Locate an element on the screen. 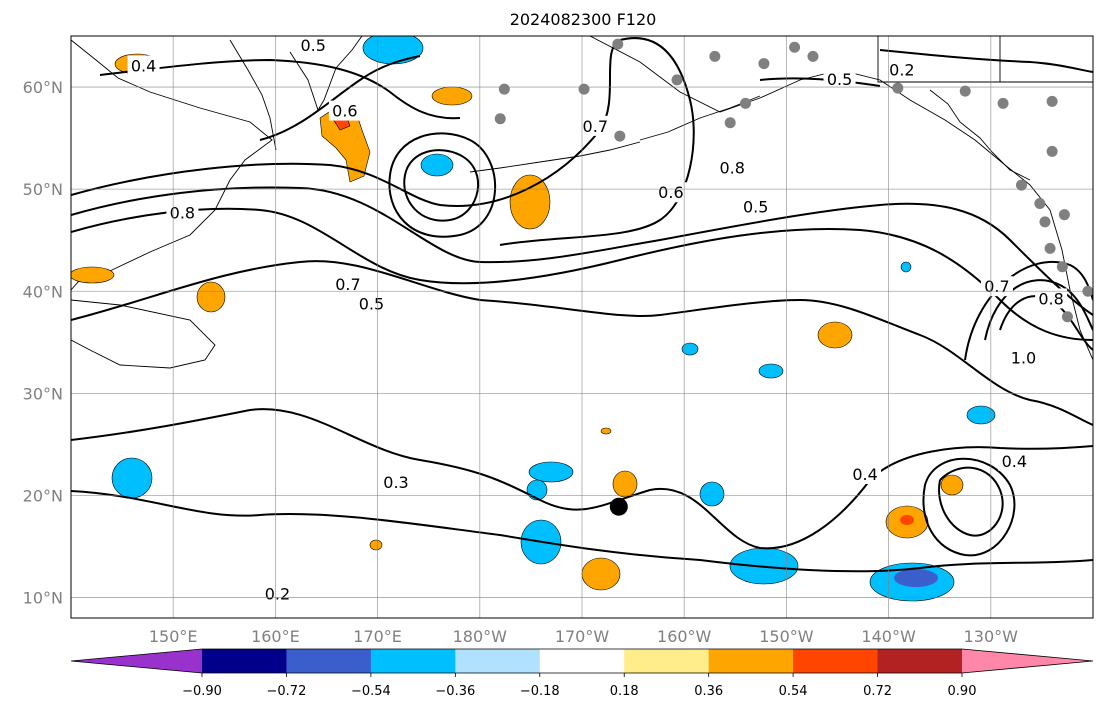  colorbar-tick-label: −0.90 is located at coordinates (202, 691).